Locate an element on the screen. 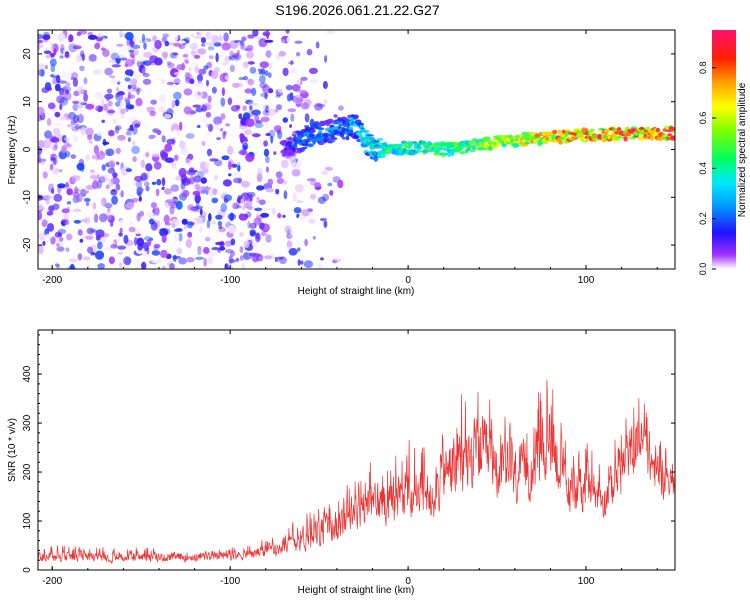  colorbar-tick-label: 0.2 is located at coordinates (703, 218).